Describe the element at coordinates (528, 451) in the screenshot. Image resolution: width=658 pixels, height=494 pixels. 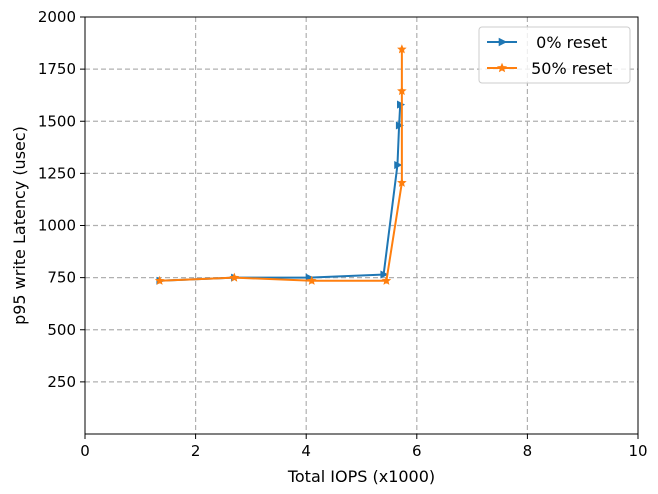
I see `x-tick-label: 8` at that location.